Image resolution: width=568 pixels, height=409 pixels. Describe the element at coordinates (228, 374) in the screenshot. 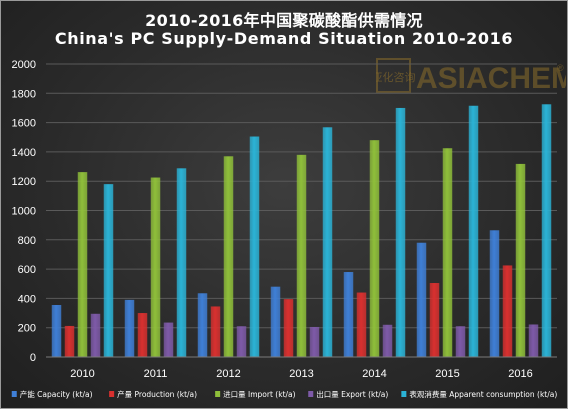

I see `x-tick-label: 2012` at that location.